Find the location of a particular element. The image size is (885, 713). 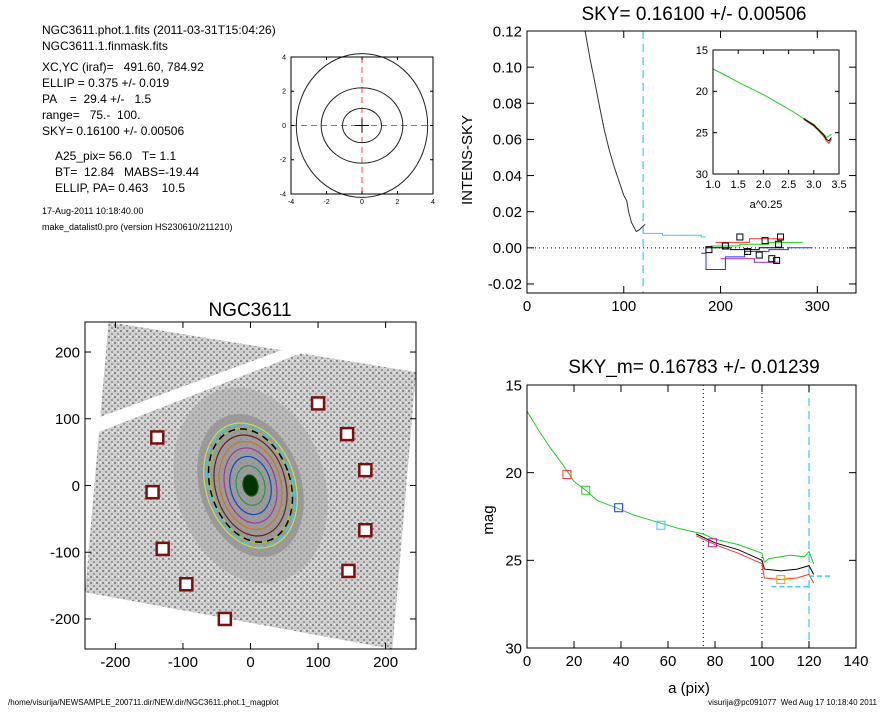

y-tick-label: -200 is located at coordinates (65, 619).